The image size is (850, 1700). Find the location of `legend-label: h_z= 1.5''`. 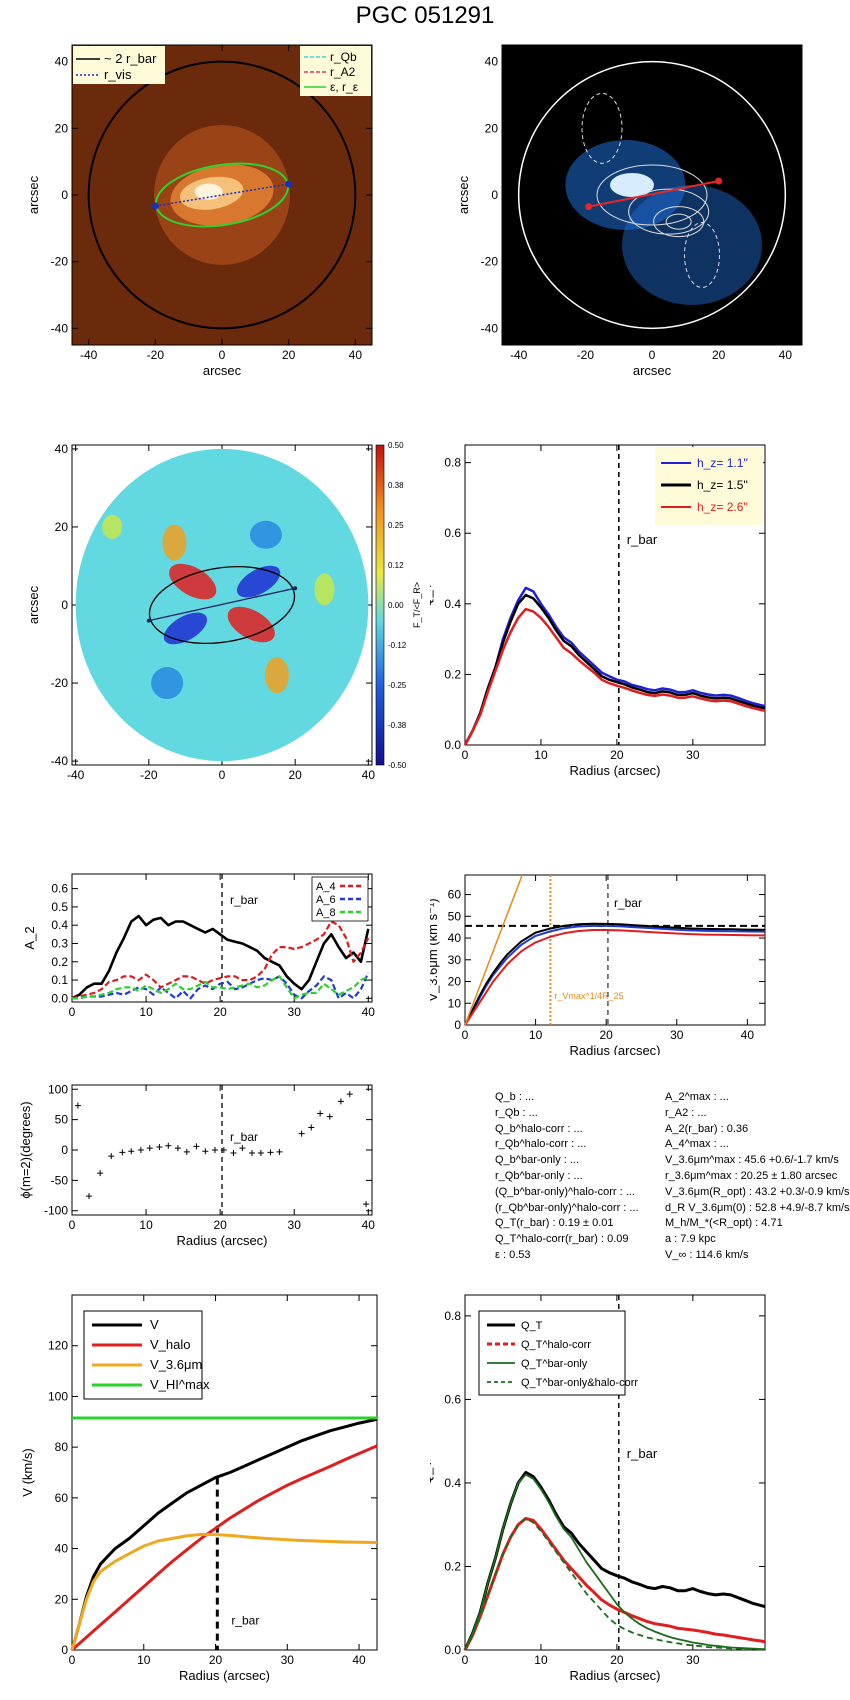

legend-label: h_z= 1.5'' is located at coordinates (722, 485).